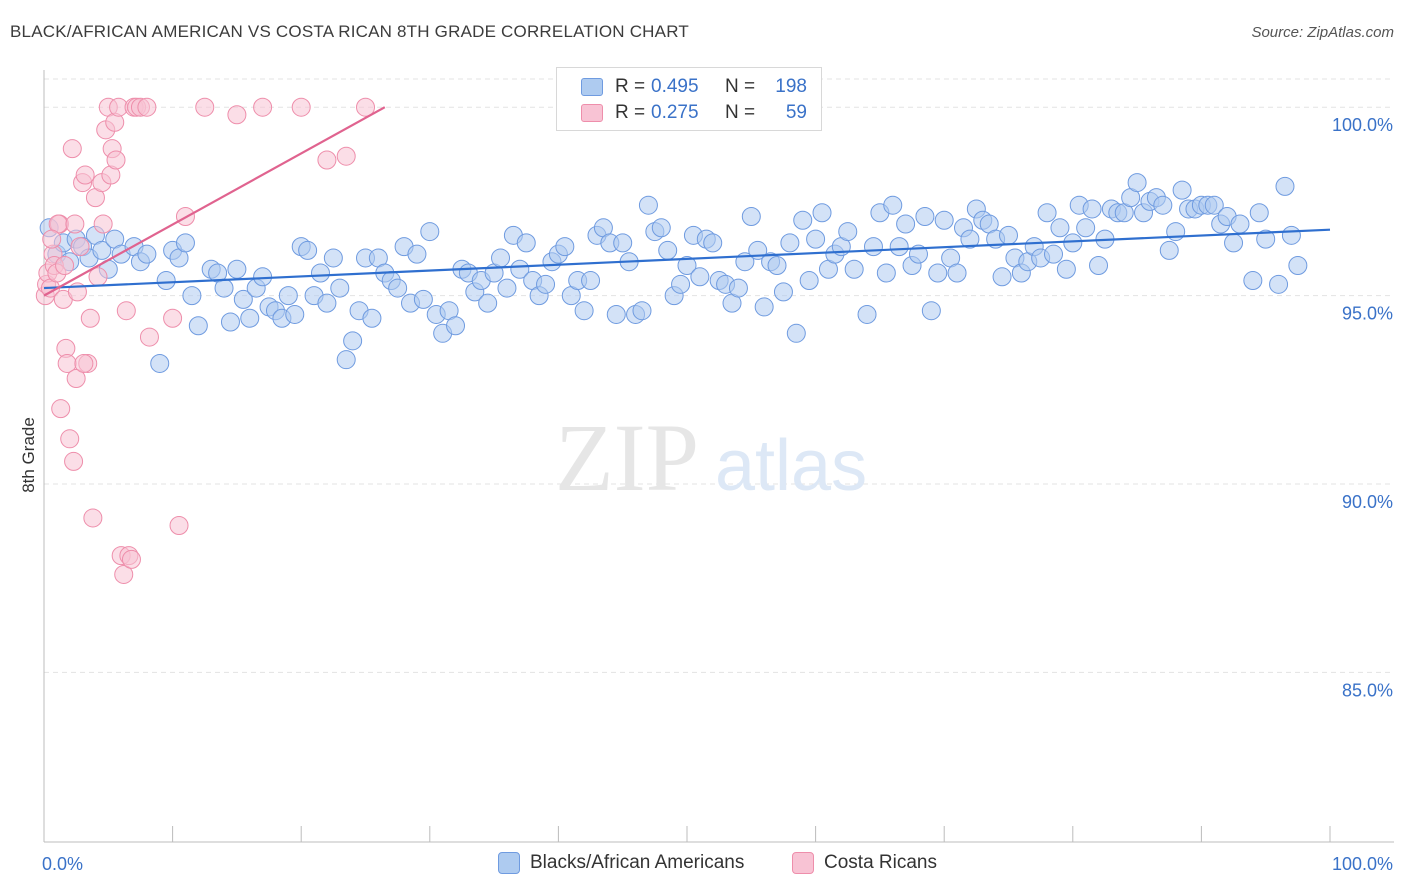 This screenshot has width=1406, height=892. What do you see at coordinates (791, 86) in the screenshot?
I see `n-value: 198` at bounding box center [791, 86].